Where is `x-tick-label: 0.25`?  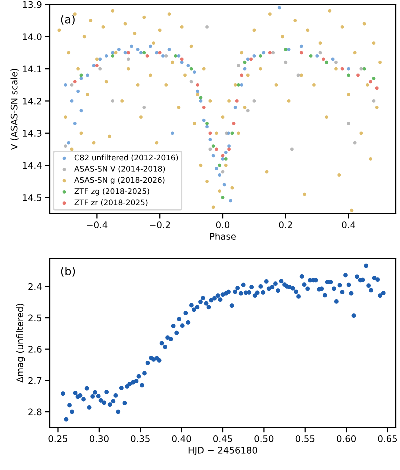
x-tick-label: 0.25 is located at coordinates (58, 439).